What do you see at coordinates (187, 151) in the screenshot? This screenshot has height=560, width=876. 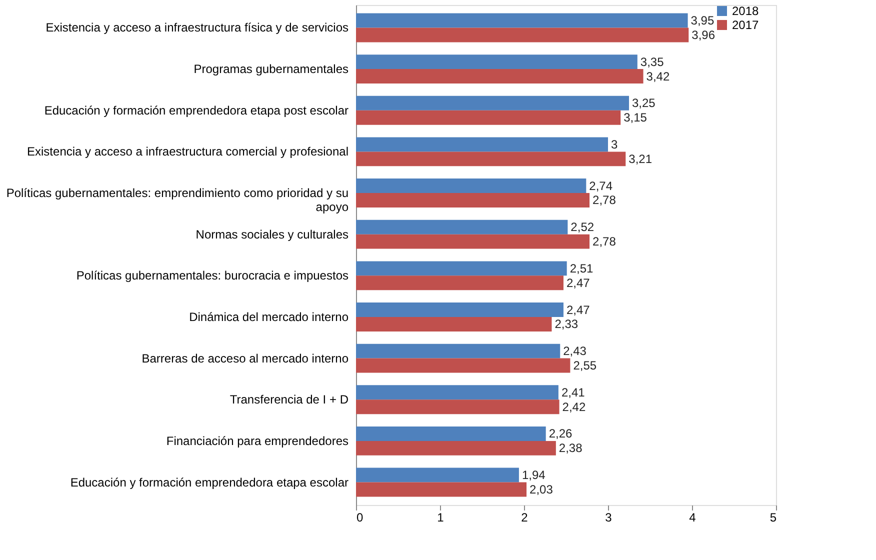 I see `y-tick-label: Existencia y acceso a infraestructura comercial y profesional` at bounding box center [187, 151].